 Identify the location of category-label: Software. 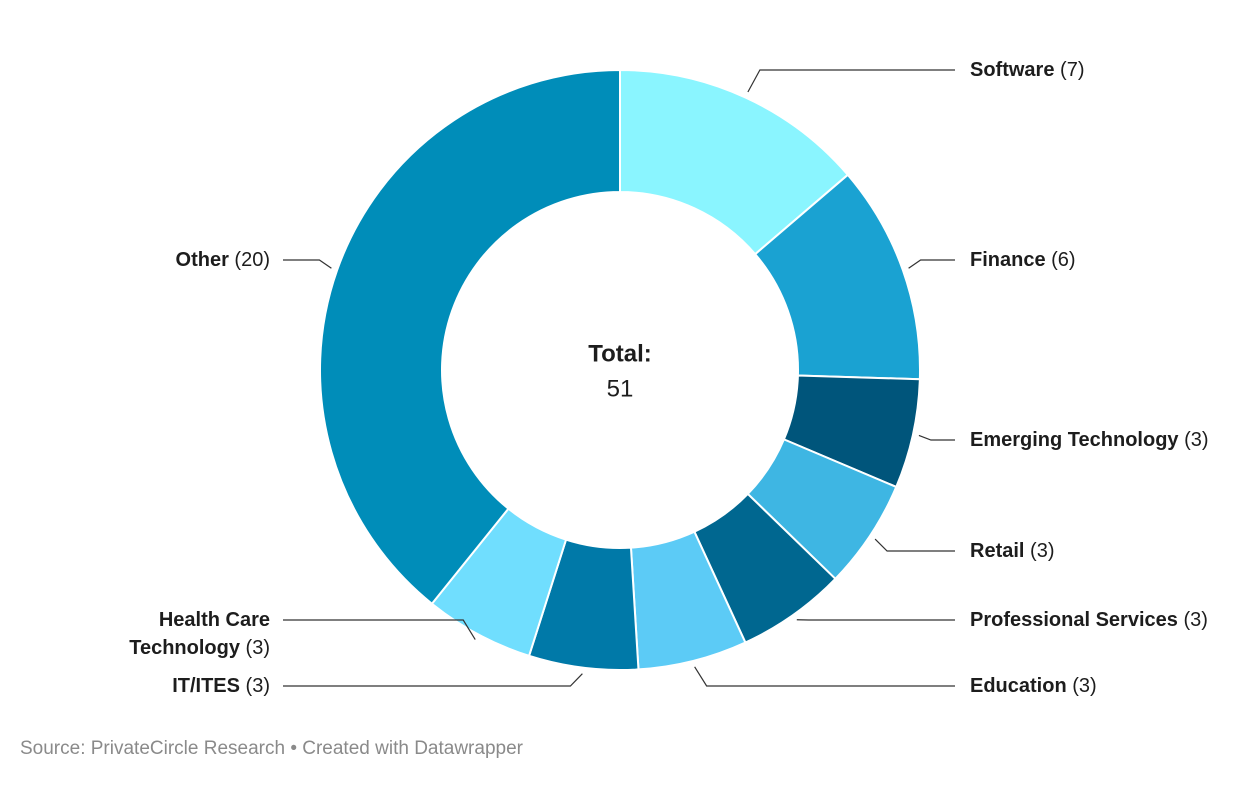
(1012, 70).